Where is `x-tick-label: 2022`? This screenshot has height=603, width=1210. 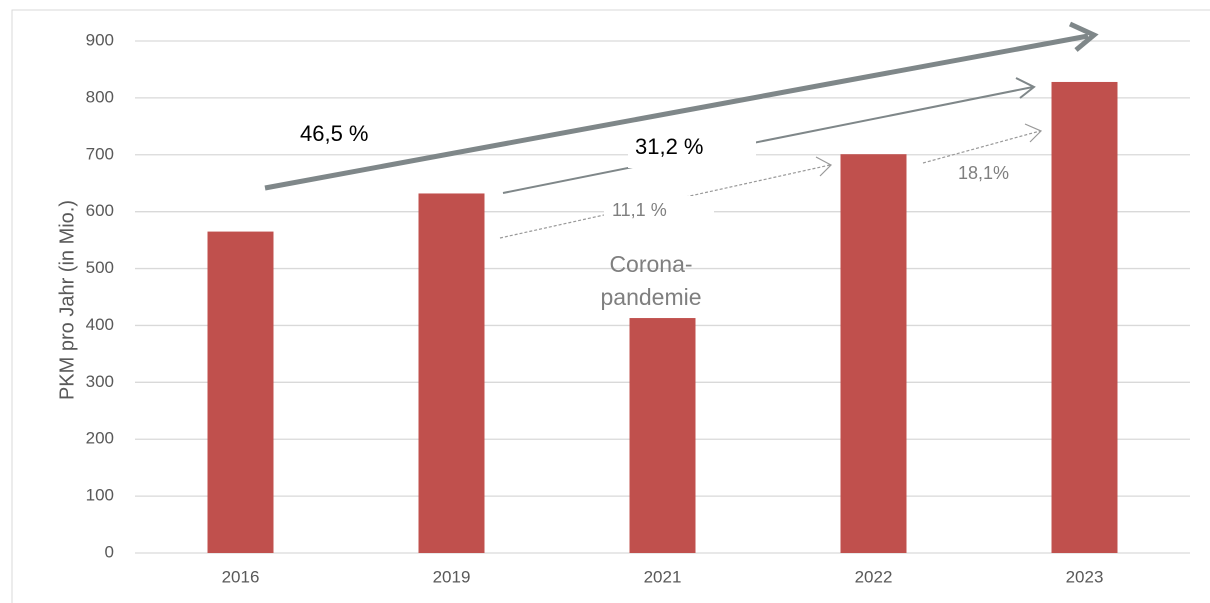
x-tick-label: 2022 is located at coordinates (874, 576).